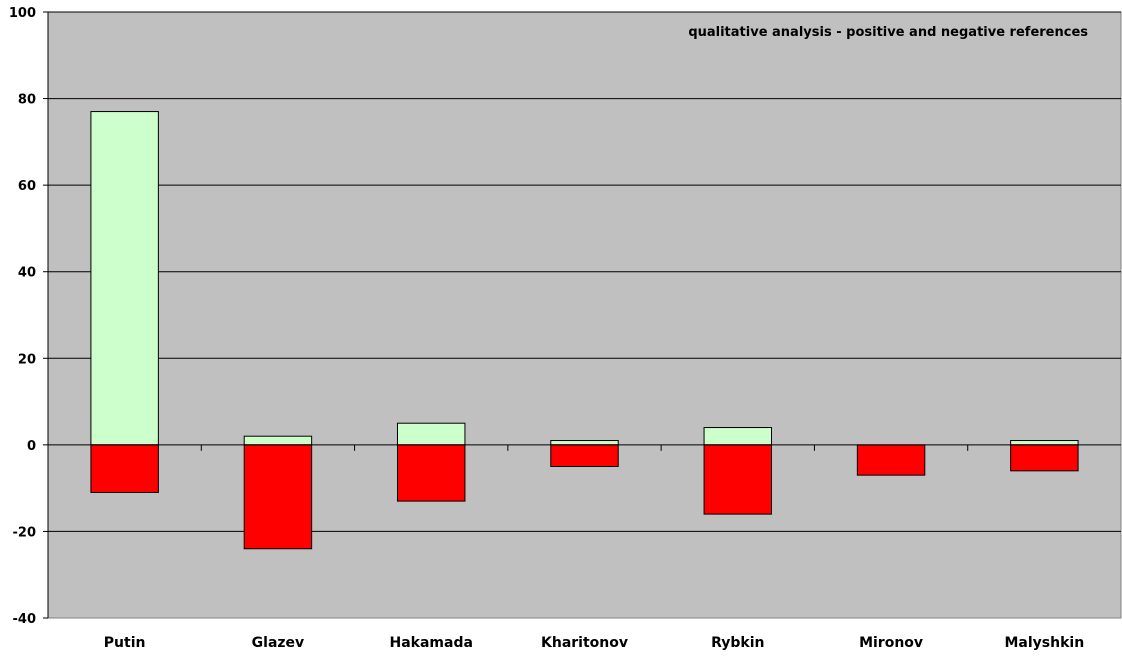 The height and width of the screenshot is (659, 1122). Describe the element at coordinates (278, 643) in the screenshot. I see `x-tick-label: Glazev` at that location.